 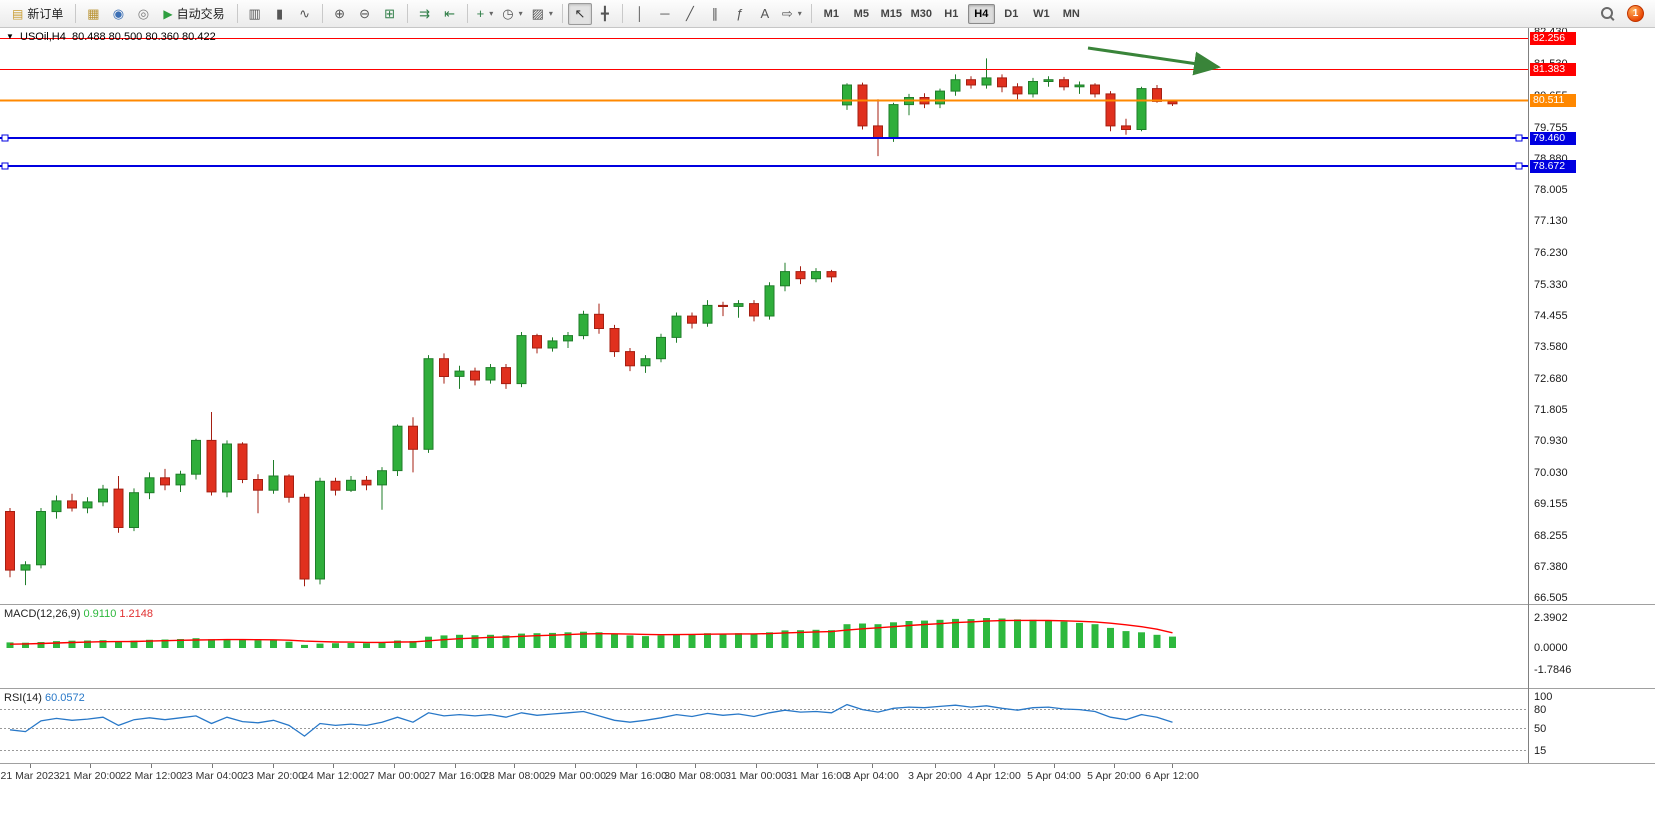 What do you see at coordinates (1553, 38) in the screenshot?
I see `price-tag: 82.256` at bounding box center [1553, 38].